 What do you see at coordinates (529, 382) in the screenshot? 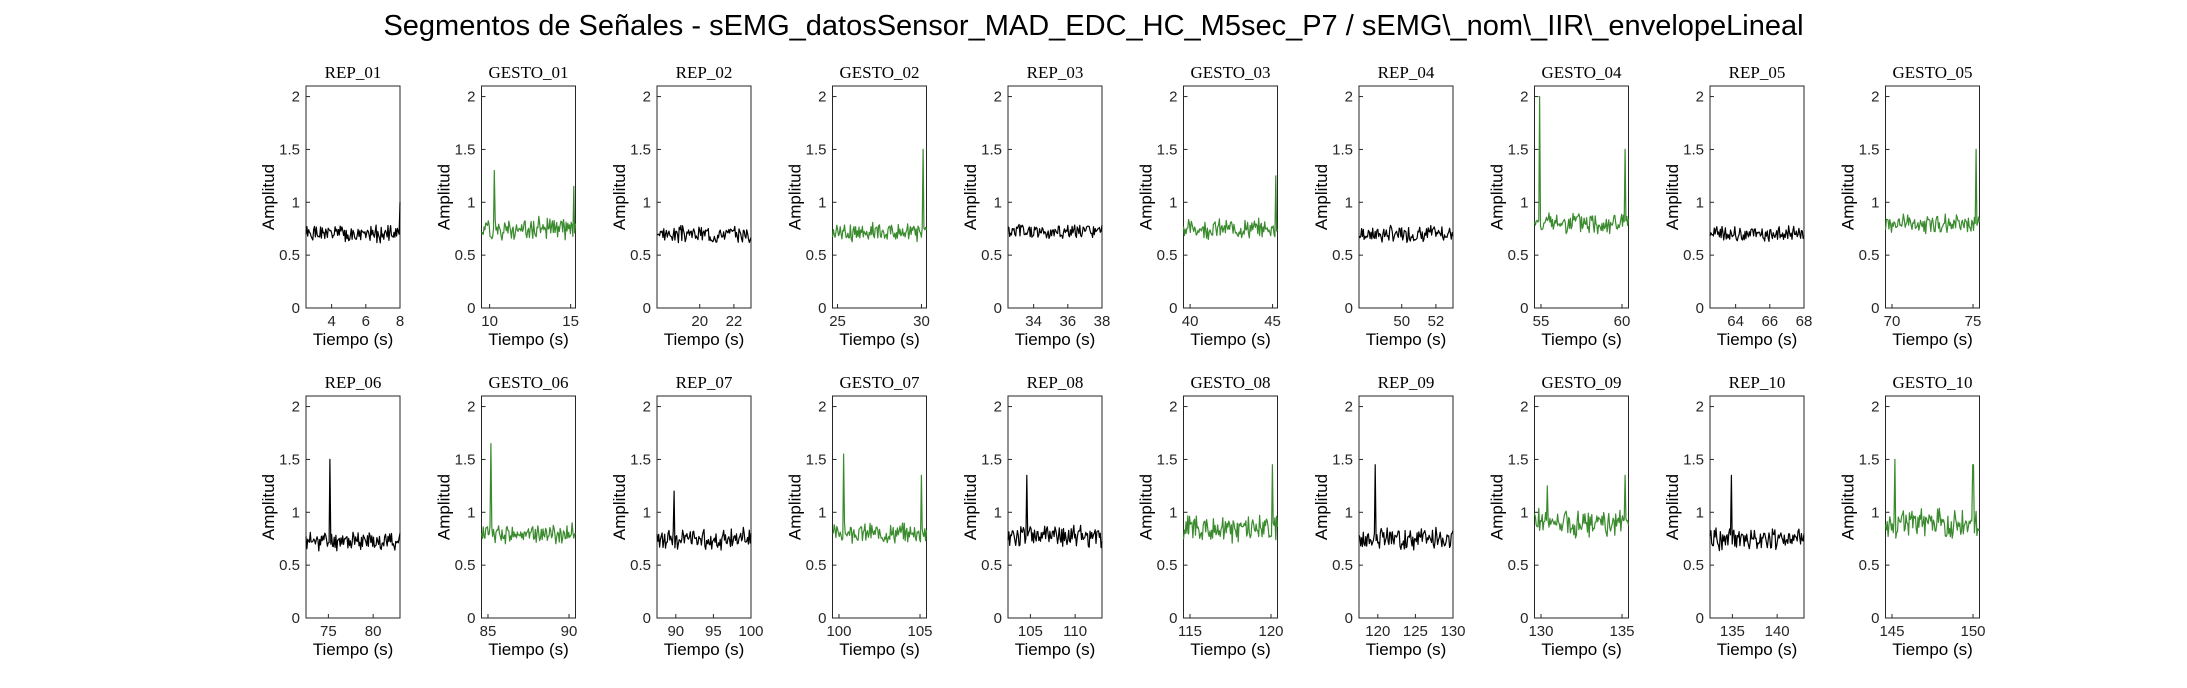
I see `subplot-title: GESTO_06` at bounding box center [529, 382].